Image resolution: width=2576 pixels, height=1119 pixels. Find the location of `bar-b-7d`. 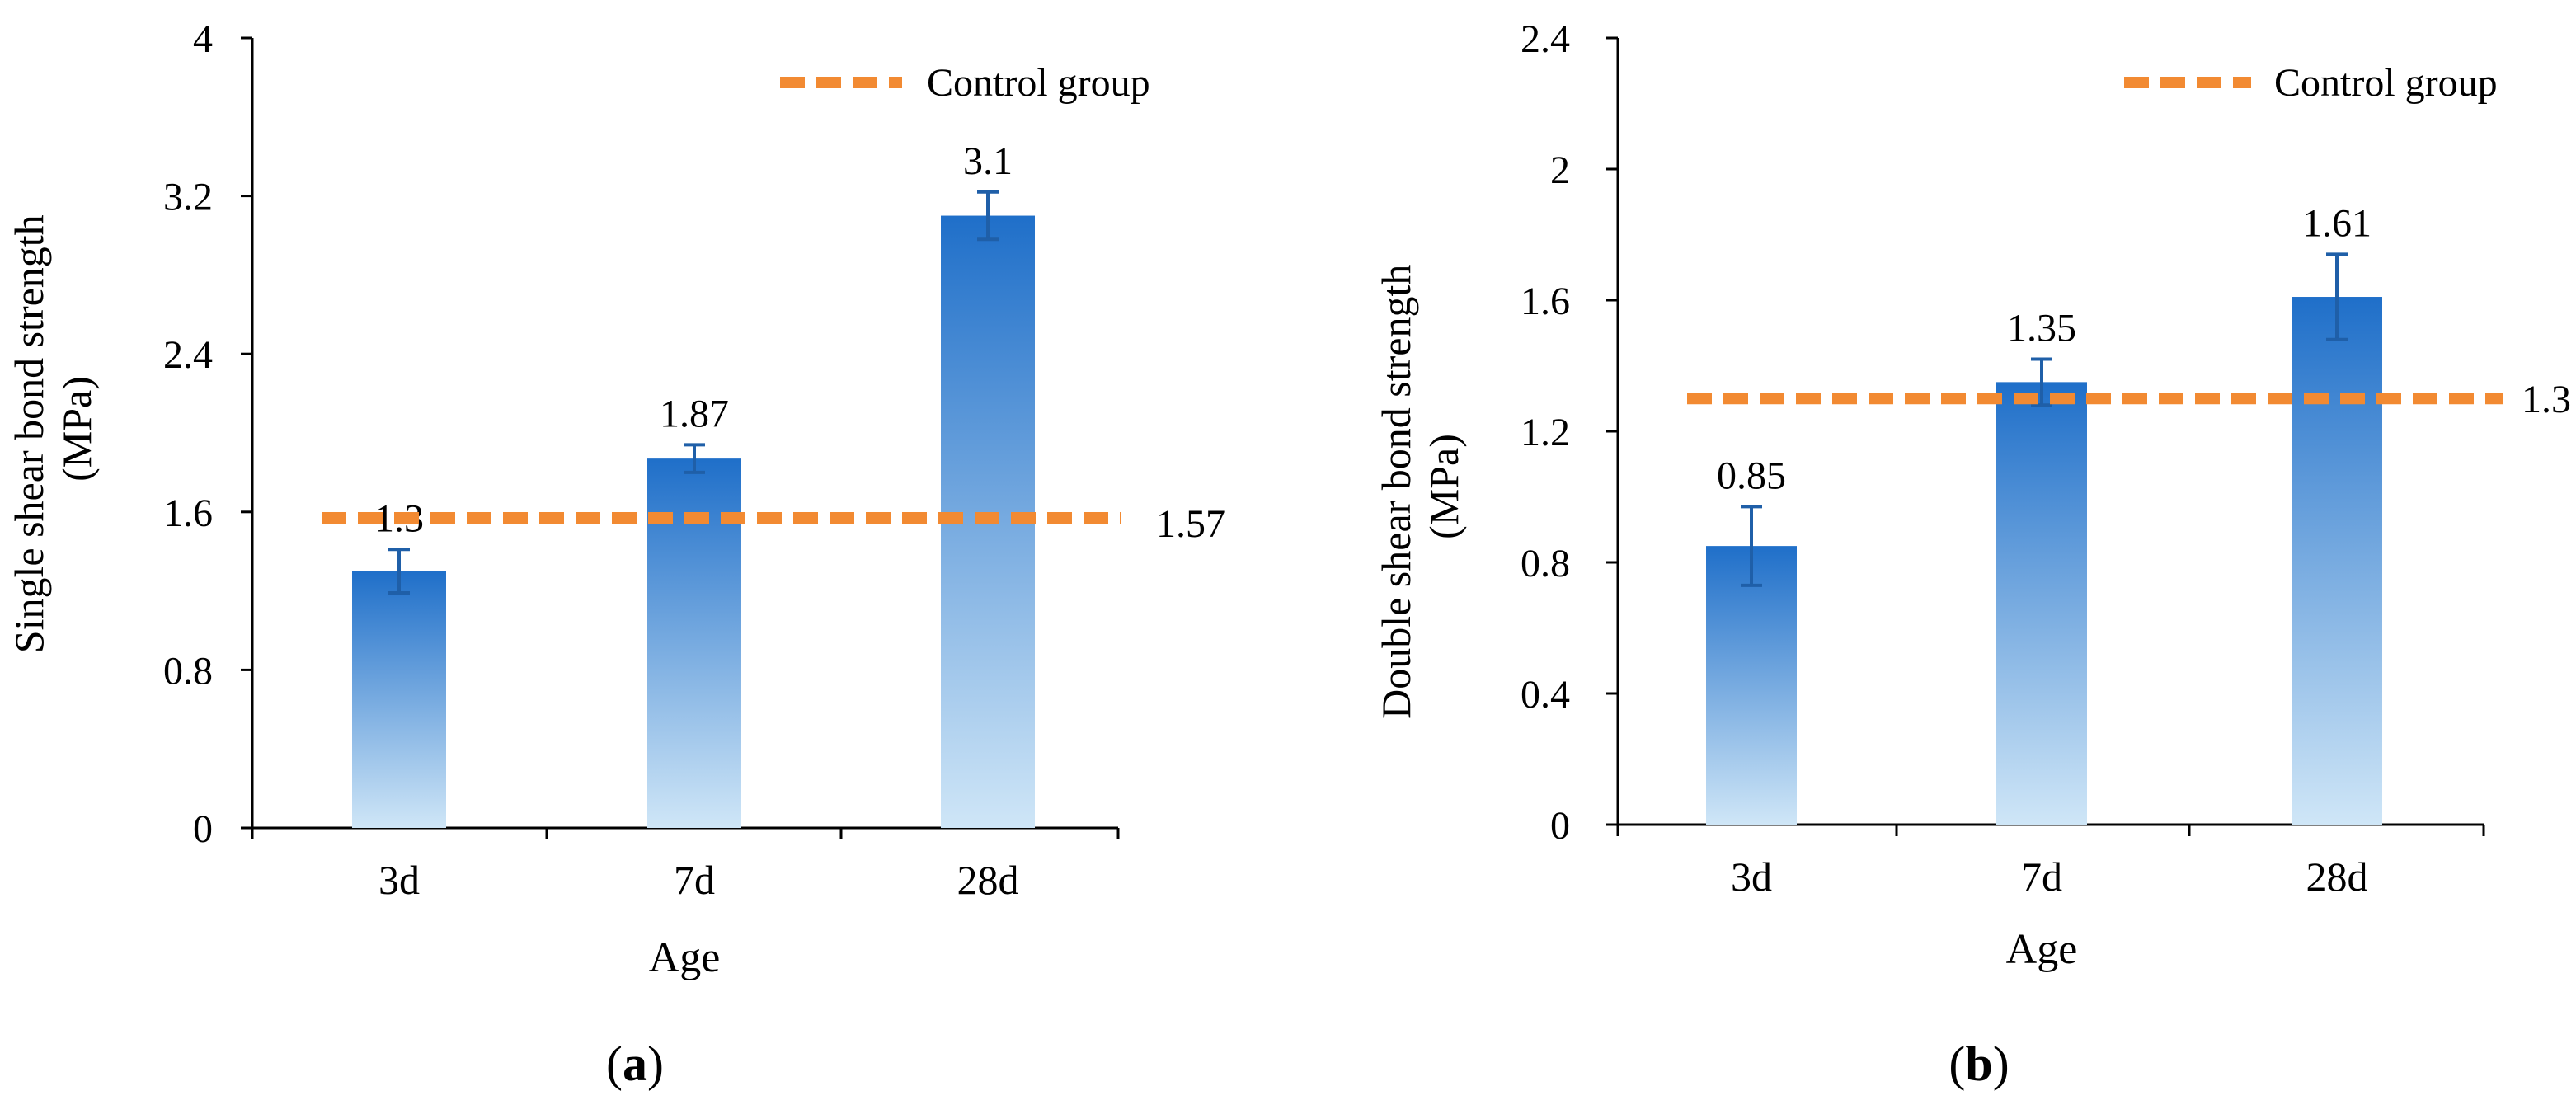

bar-b-7d is located at coordinates (2041, 604).